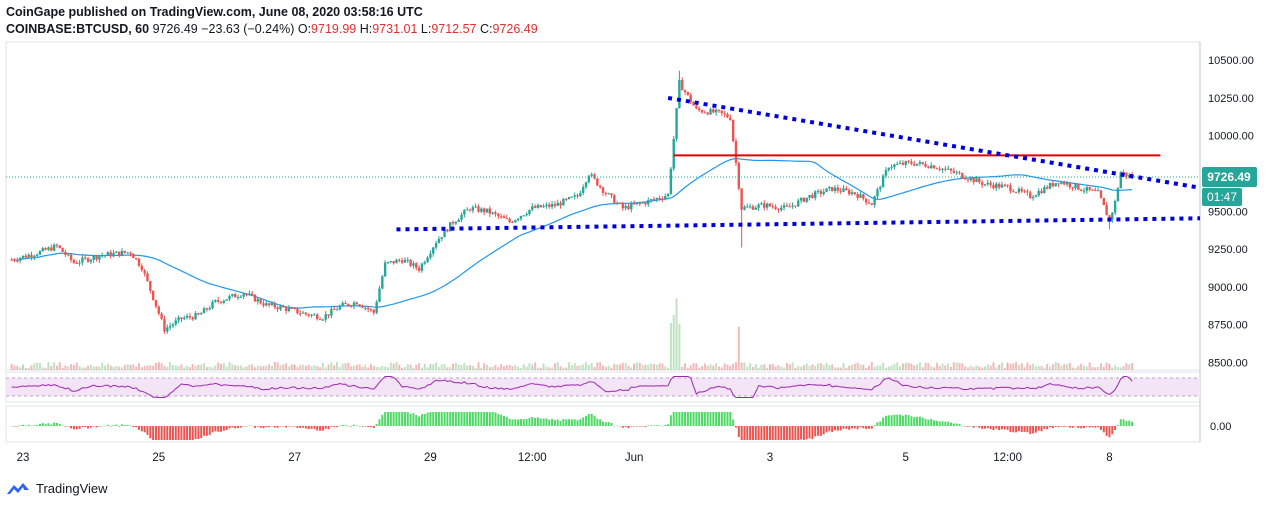 The width and height of the screenshot is (1274, 507). I want to click on tradingview-footer: TradingView, so click(57, 488).